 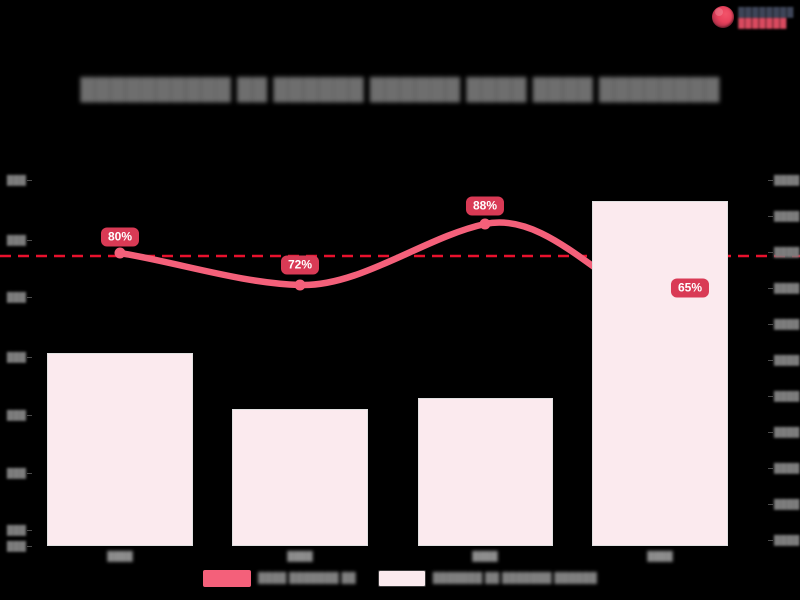 I want to click on legend-swatch-bar-icon, so click(x=401, y=578).